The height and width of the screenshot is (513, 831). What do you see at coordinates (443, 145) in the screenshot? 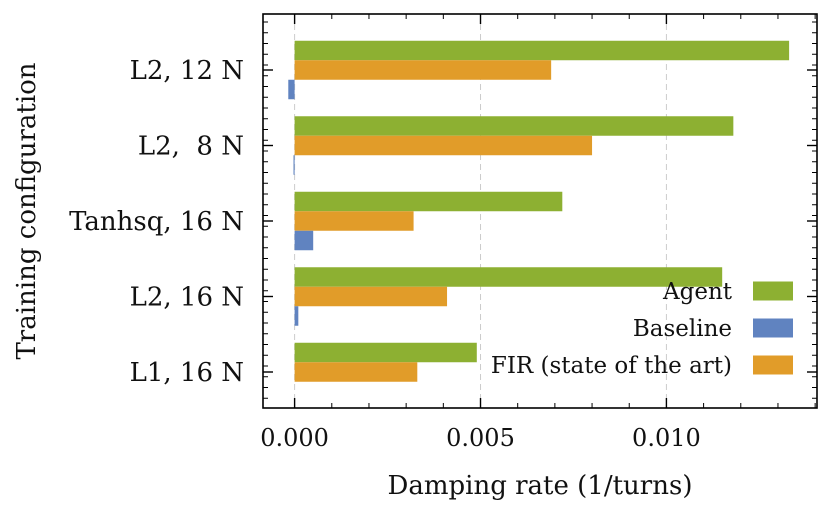
I see `bar-fir-state-of-the-art--1` at bounding box center [443, 145].